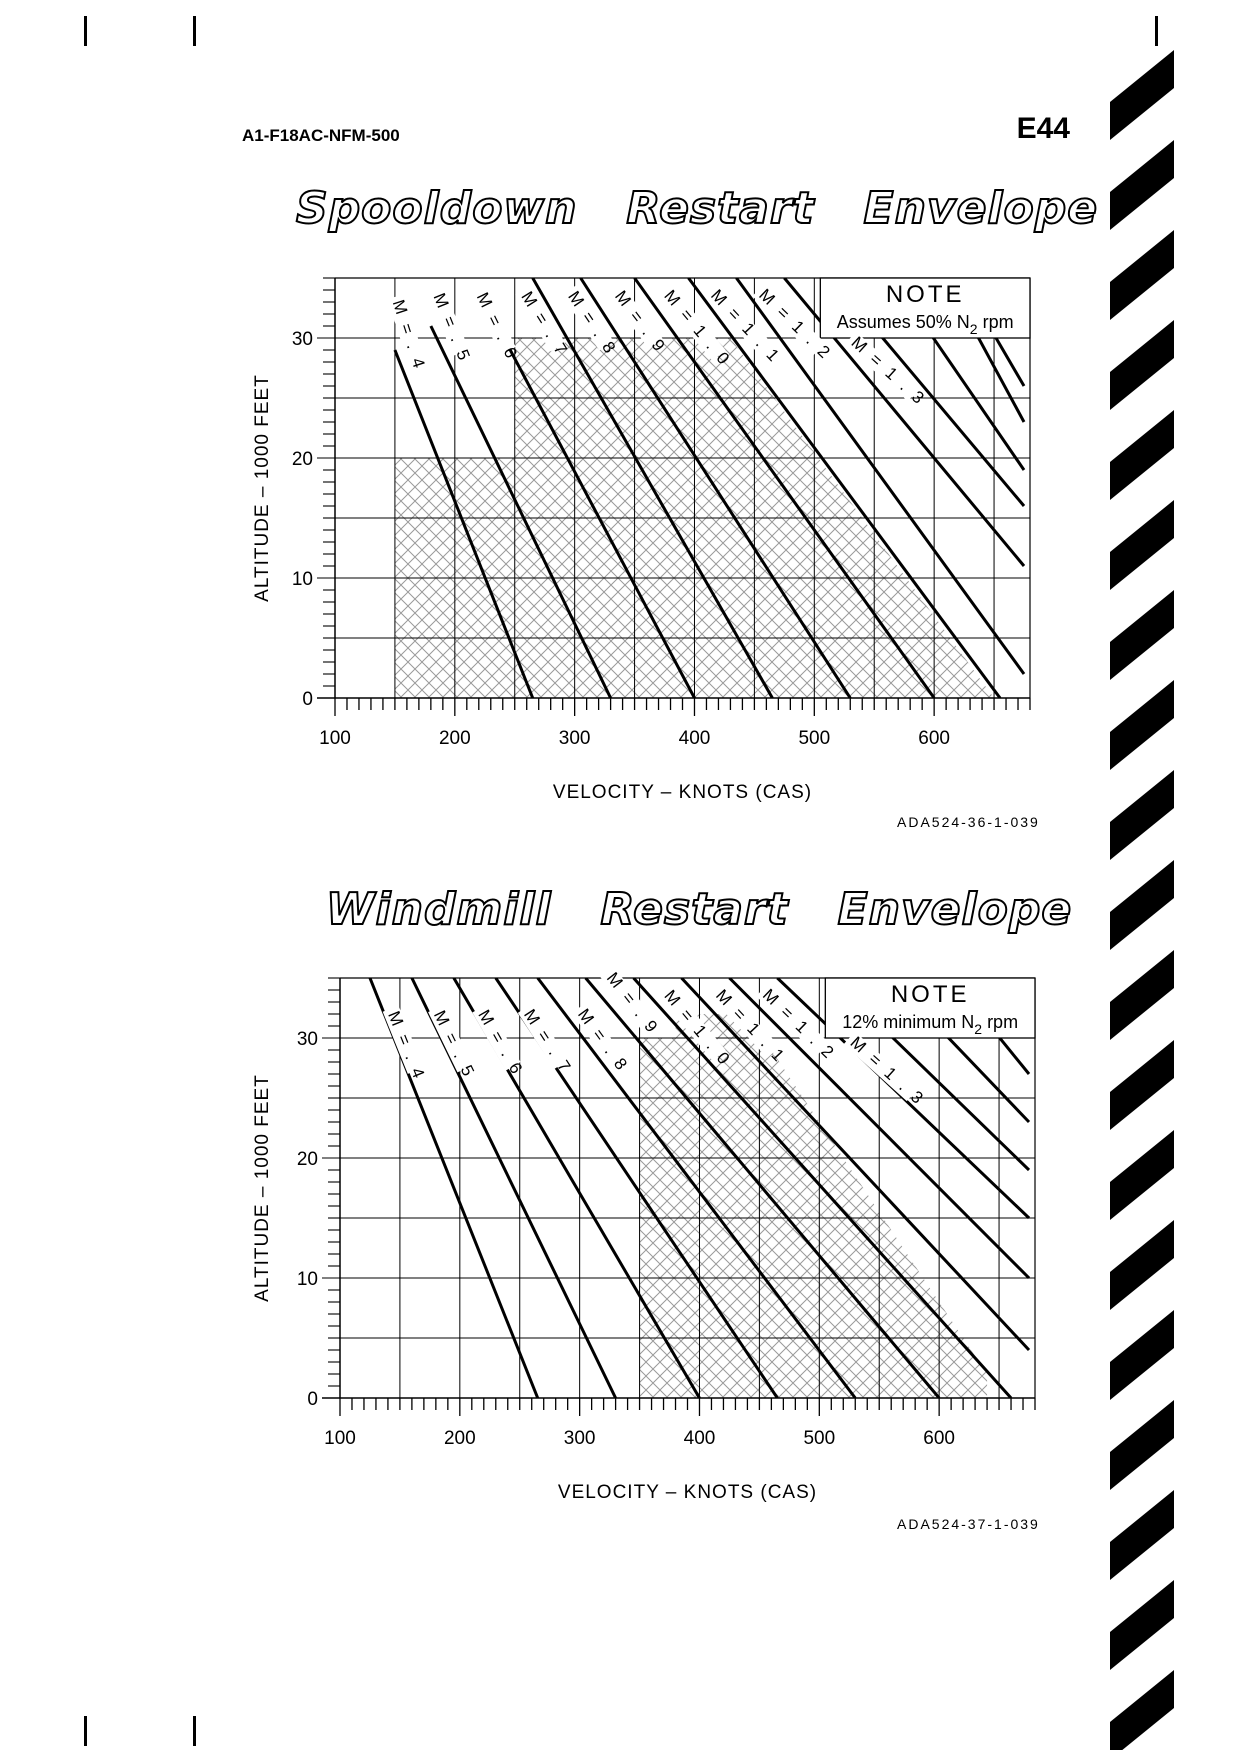 This screenshot has height=1754, width=1240. What do you see at coordinates (321, 135) in the screenshot?
I see `document-id: A1-F18AC-NFM-500` at bounding box center [321, 135].